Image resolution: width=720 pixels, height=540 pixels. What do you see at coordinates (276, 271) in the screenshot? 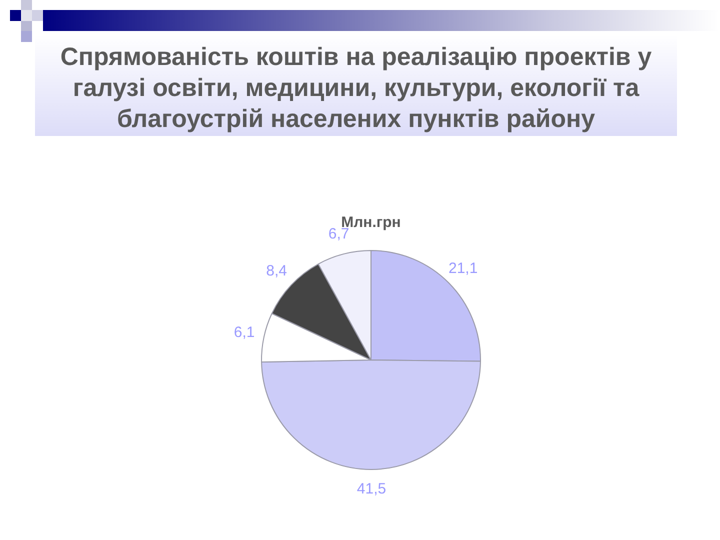
I see `data-label: 8,4` at bounding box center [276, 271].